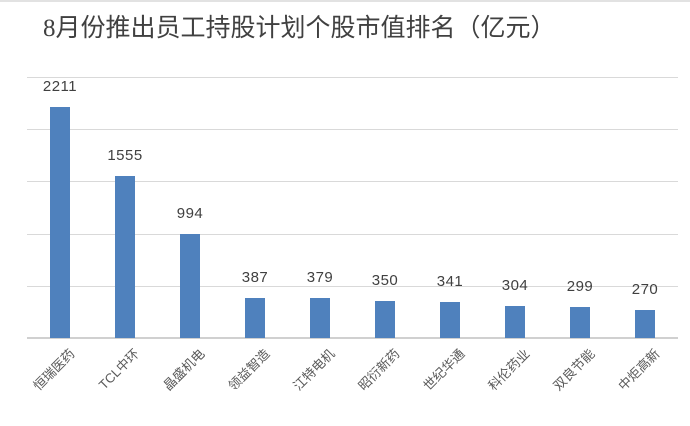 This screenshot has height=426, width=690. I want to click on category-label: 科伦药业, so click(509, 370).